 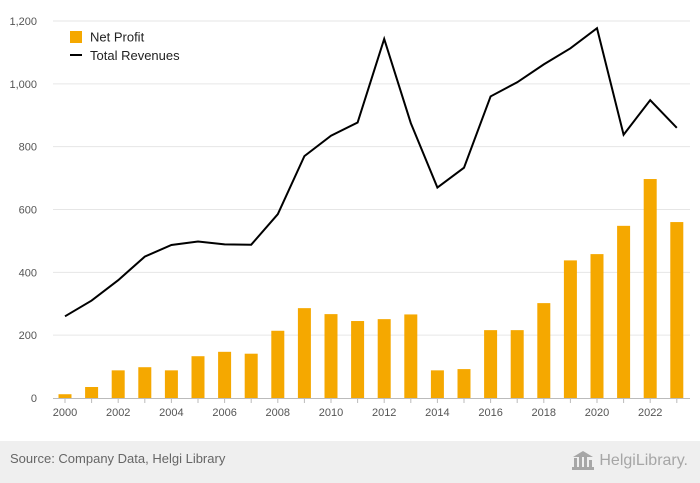 I want to click on y-axis-tick-labels: 0 200 400 600 800 1,000 1,200, so click(x=23, y=210).